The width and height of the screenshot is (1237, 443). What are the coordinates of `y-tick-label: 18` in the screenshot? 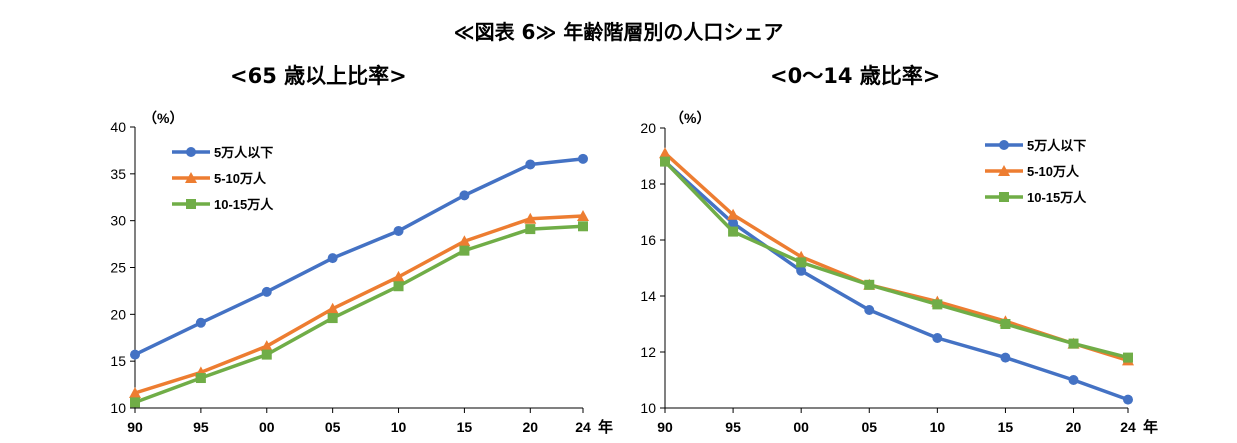 It's located at (648, 184).